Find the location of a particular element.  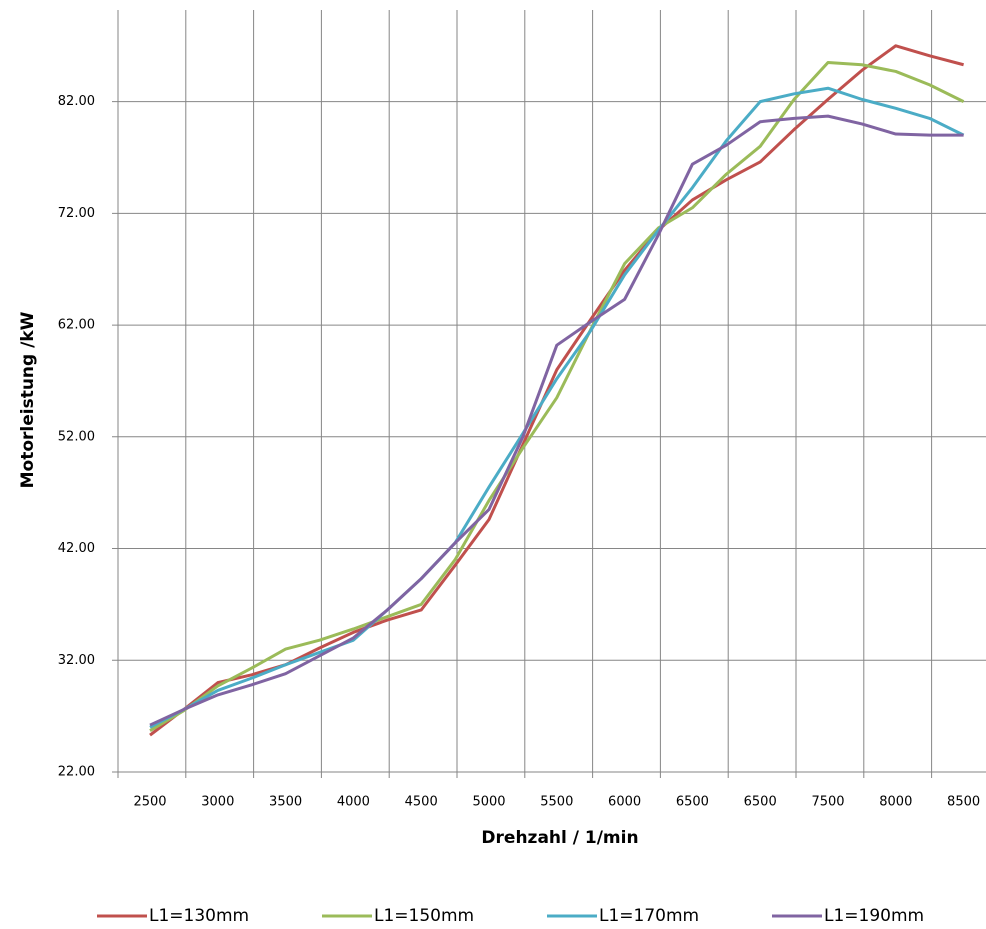

y-tick-label: 52.00 is located at coordinates (76, 436).